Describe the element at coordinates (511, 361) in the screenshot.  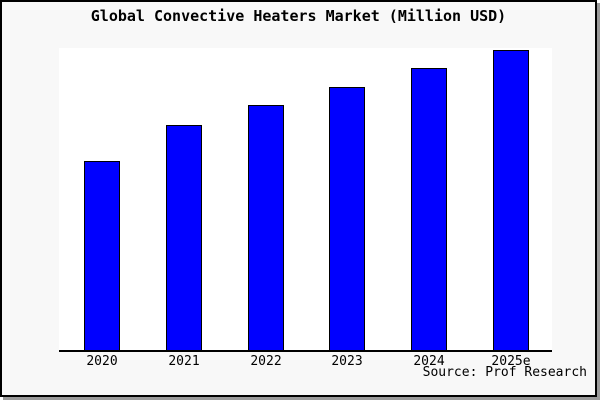
I see `x-tick-label-2025e: 2025e` at that location.